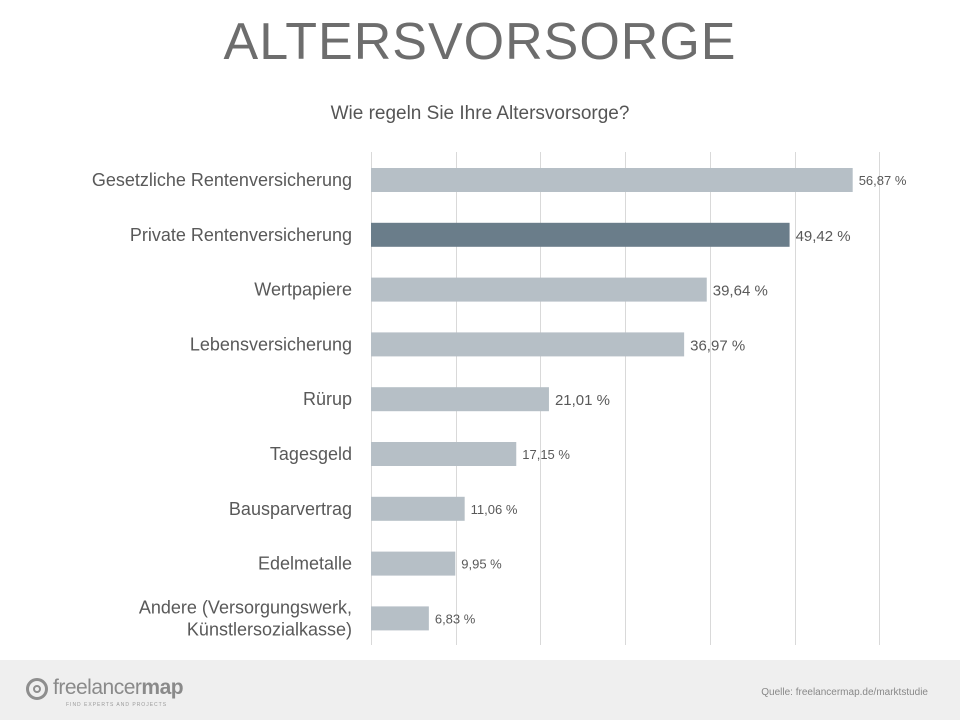 The height and width of the screenshot is (720, 960). Describe the element at coordinates (481, 564) in the screenshot. I see `value-label: 9,95 %` at that location.